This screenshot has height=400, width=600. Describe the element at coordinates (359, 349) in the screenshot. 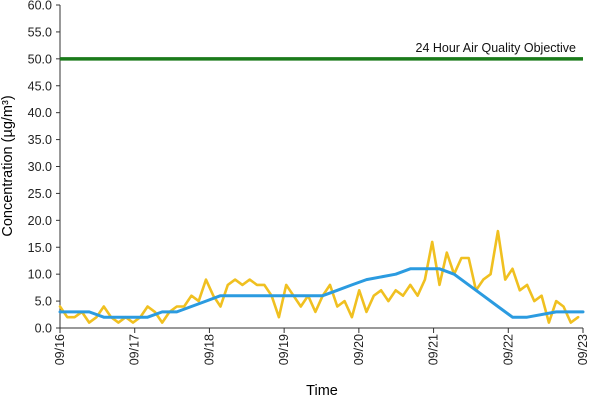

I see `x-tick-label: 09/20` at that location.